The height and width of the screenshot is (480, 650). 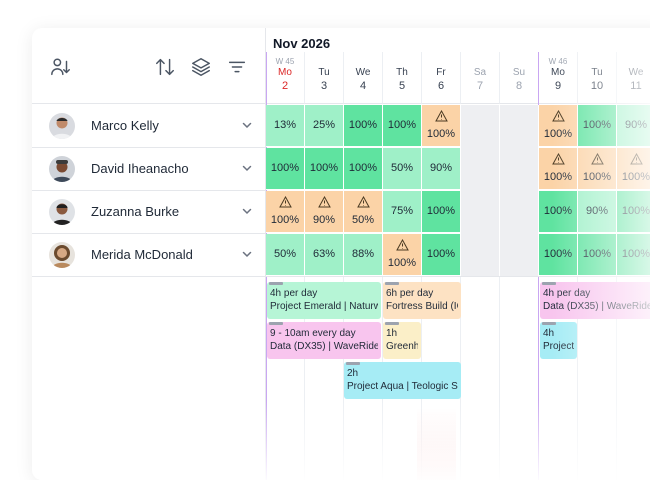 I want to click on task-hours: 2h, so click(x=353, y=373).